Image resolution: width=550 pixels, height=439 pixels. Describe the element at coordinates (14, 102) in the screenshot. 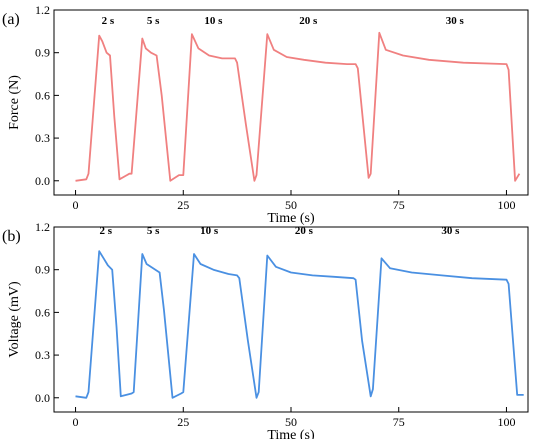

I see `y-axis-title: Force (N)` at that location.